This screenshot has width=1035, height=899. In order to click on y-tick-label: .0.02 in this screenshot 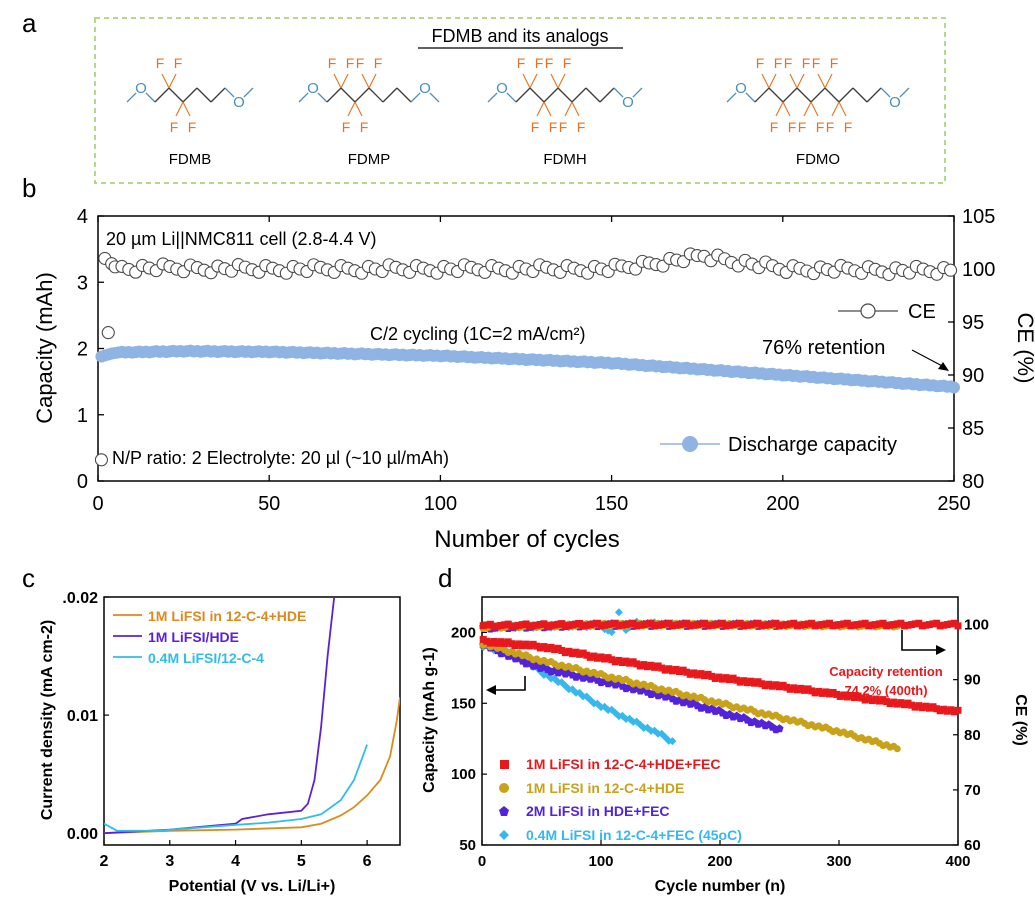, I will do `click(80, 598)`.